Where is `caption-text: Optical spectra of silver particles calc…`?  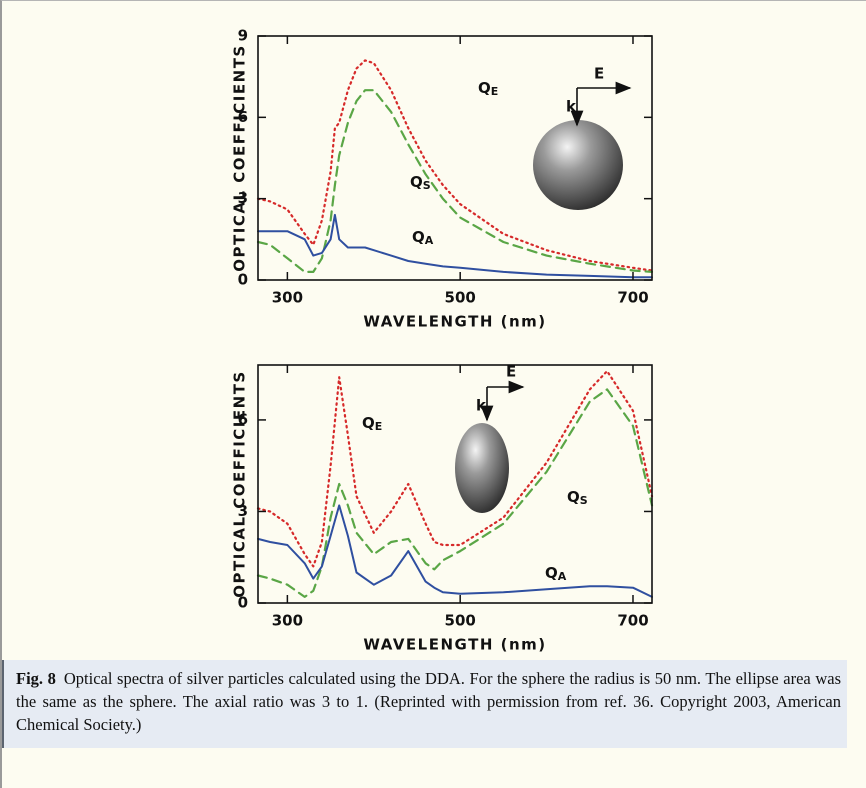 caption-text: Optical spectra of silver particles calc… is located at coordinates (428, 701).